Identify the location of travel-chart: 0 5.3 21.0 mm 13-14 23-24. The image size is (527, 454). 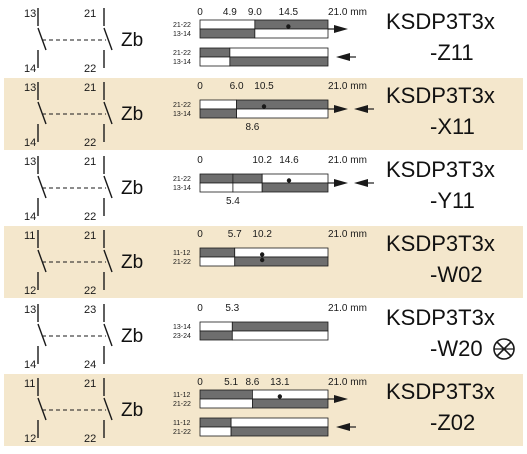
(270, 322).